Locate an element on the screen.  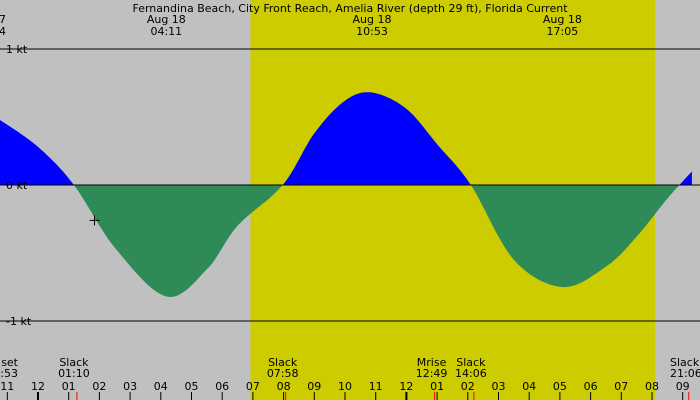
extremum-date: 7 is located at coordinates (3, 19).